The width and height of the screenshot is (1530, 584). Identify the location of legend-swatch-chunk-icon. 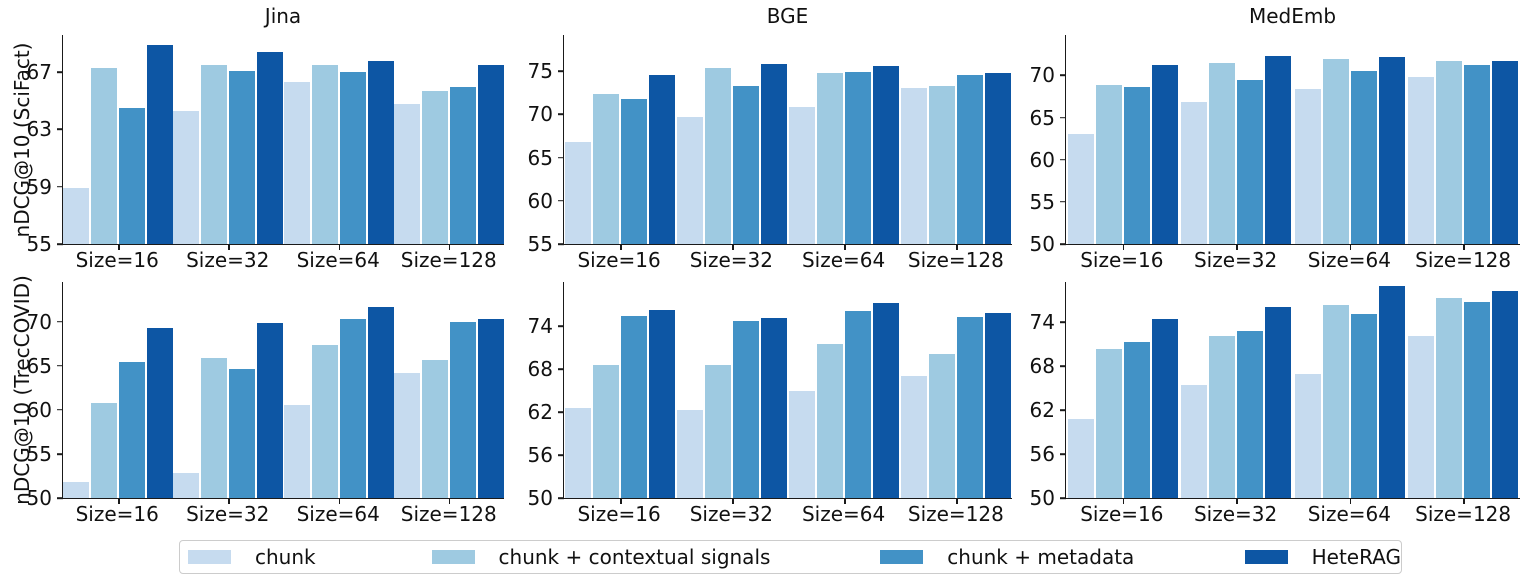
(209, 557).